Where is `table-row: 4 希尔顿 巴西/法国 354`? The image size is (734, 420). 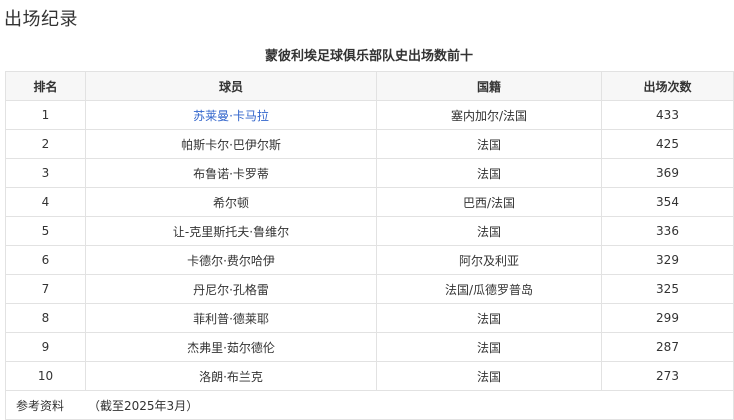
table-row: 4 希尔顿 巴西/法国 354 is located at coordinates (369, 202).